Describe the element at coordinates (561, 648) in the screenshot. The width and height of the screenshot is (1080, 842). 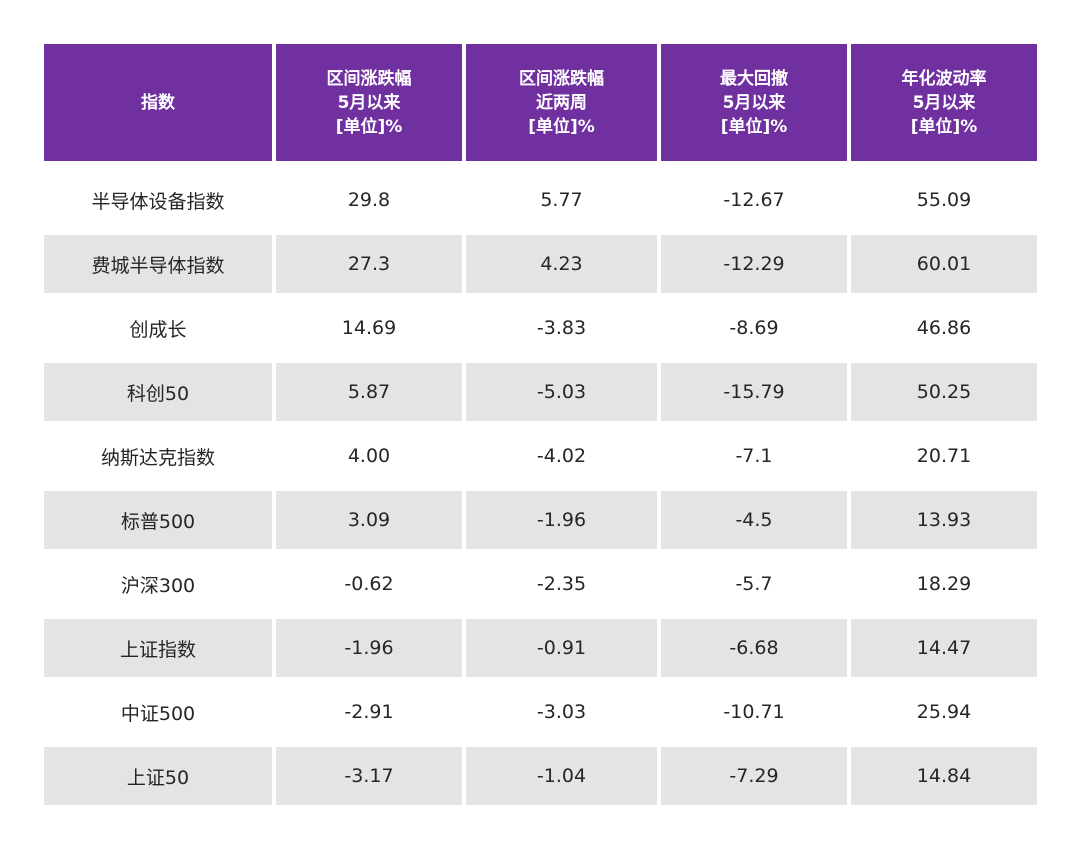
I see `row-7-value-2: -0.91` at that location.